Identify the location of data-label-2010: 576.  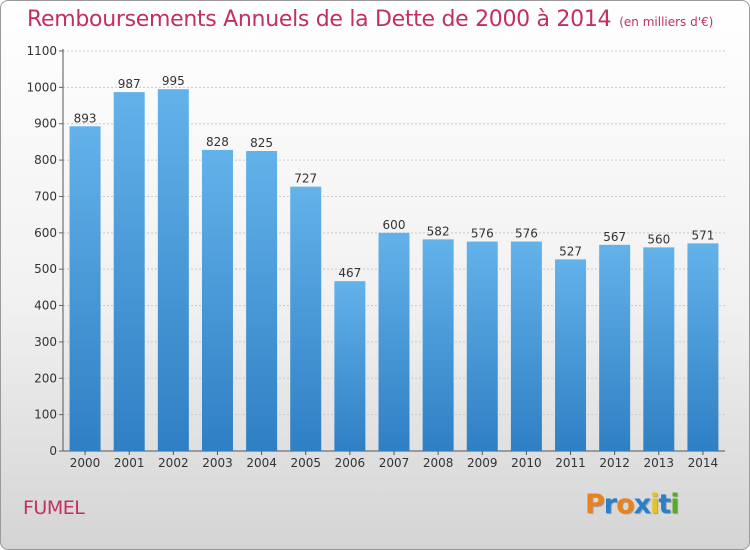
(526, 234).